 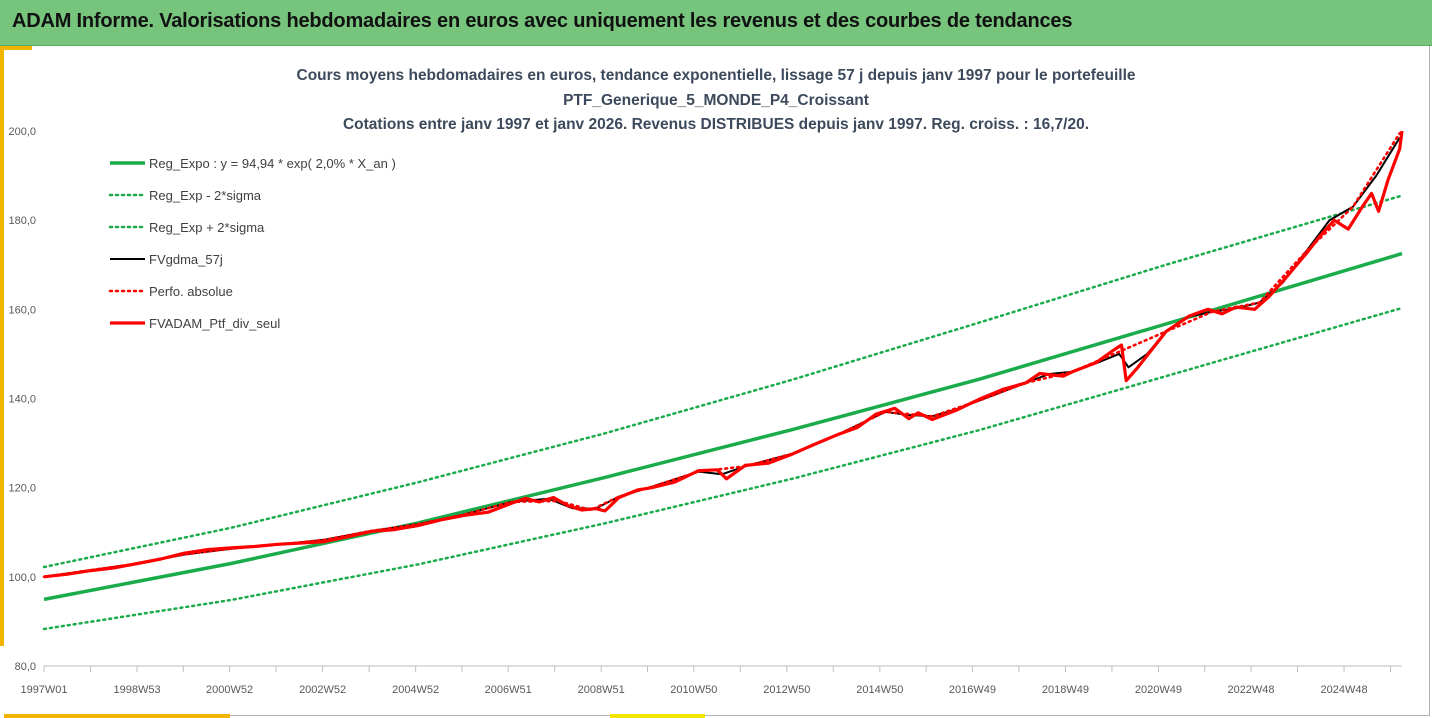 I want to click on legend-label: Reg_Exp - 2*sigma, so click(x=205, y=195).